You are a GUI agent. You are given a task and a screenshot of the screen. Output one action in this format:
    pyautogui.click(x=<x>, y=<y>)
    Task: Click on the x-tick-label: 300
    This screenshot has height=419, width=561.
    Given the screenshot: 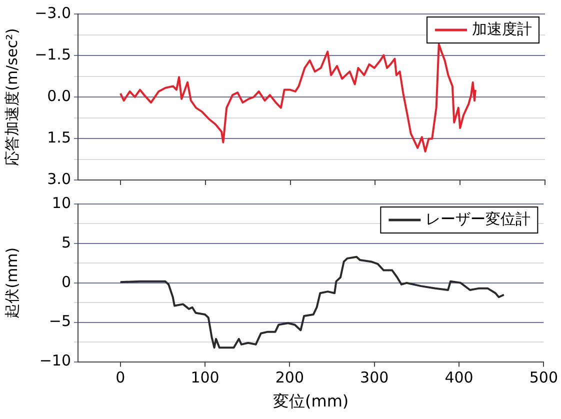 What is the action you would take?
    pyautogui.click(x=374, y=377)
    